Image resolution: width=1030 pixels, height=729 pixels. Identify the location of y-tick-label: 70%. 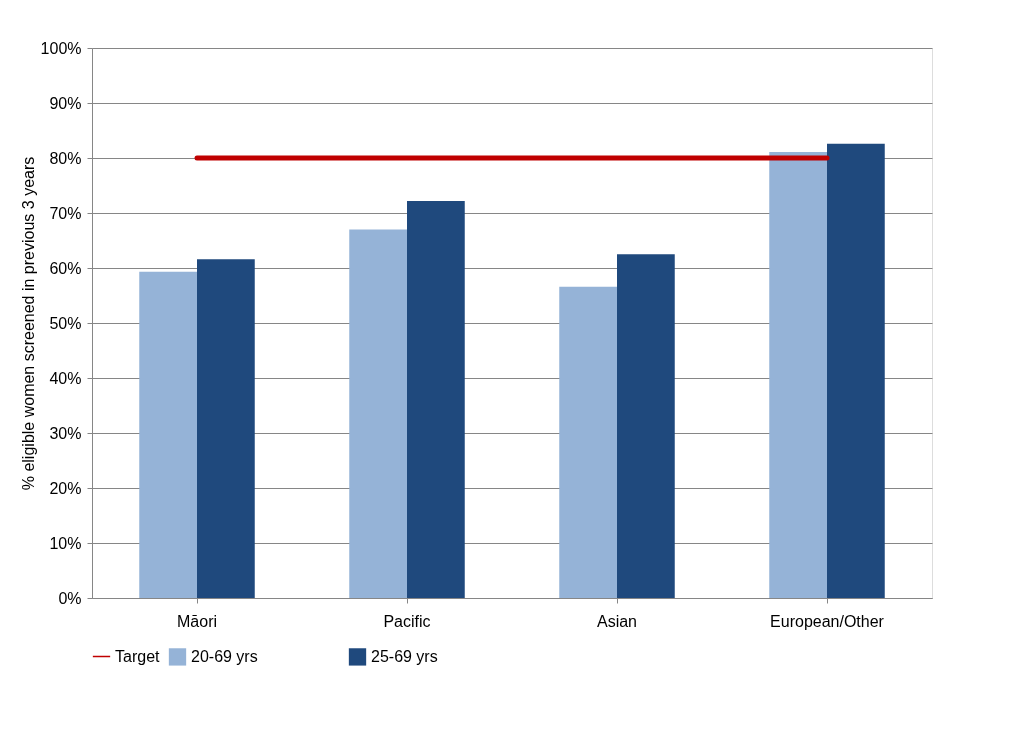
(65, 213).